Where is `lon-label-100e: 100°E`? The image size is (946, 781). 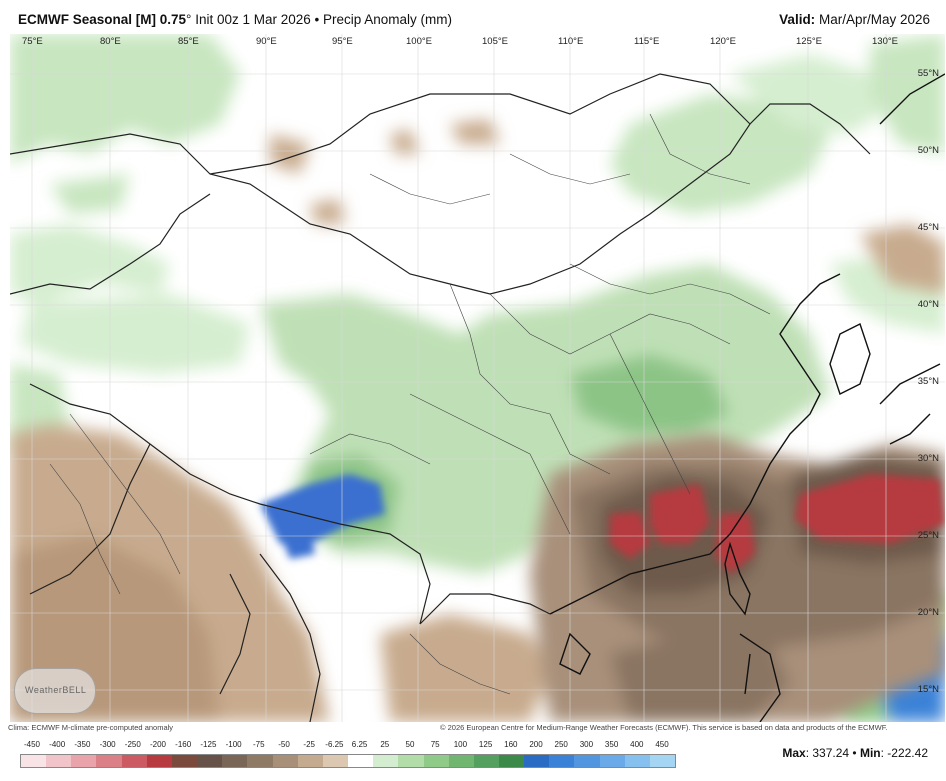
lon-label-100e: 100°E is located at coordinates (419, 41).